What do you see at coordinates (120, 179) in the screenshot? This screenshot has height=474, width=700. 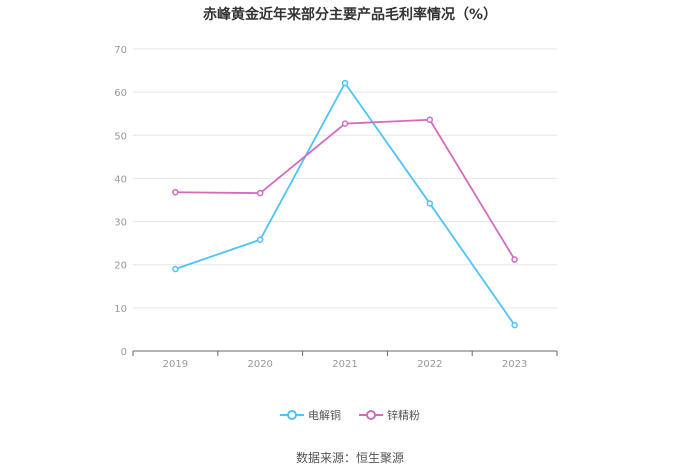 I see `y-tick-label: 40` at bounding box center [120, 179].